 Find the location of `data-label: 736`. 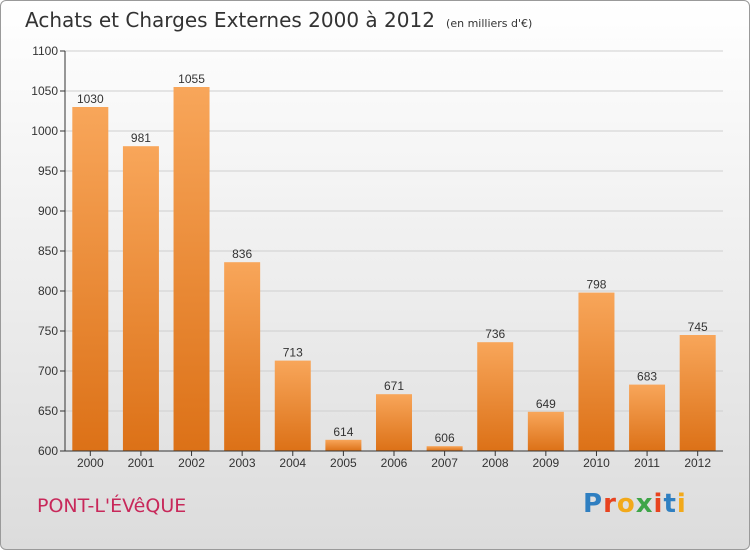

data-label: 736 is located at coordinates (495, 334).